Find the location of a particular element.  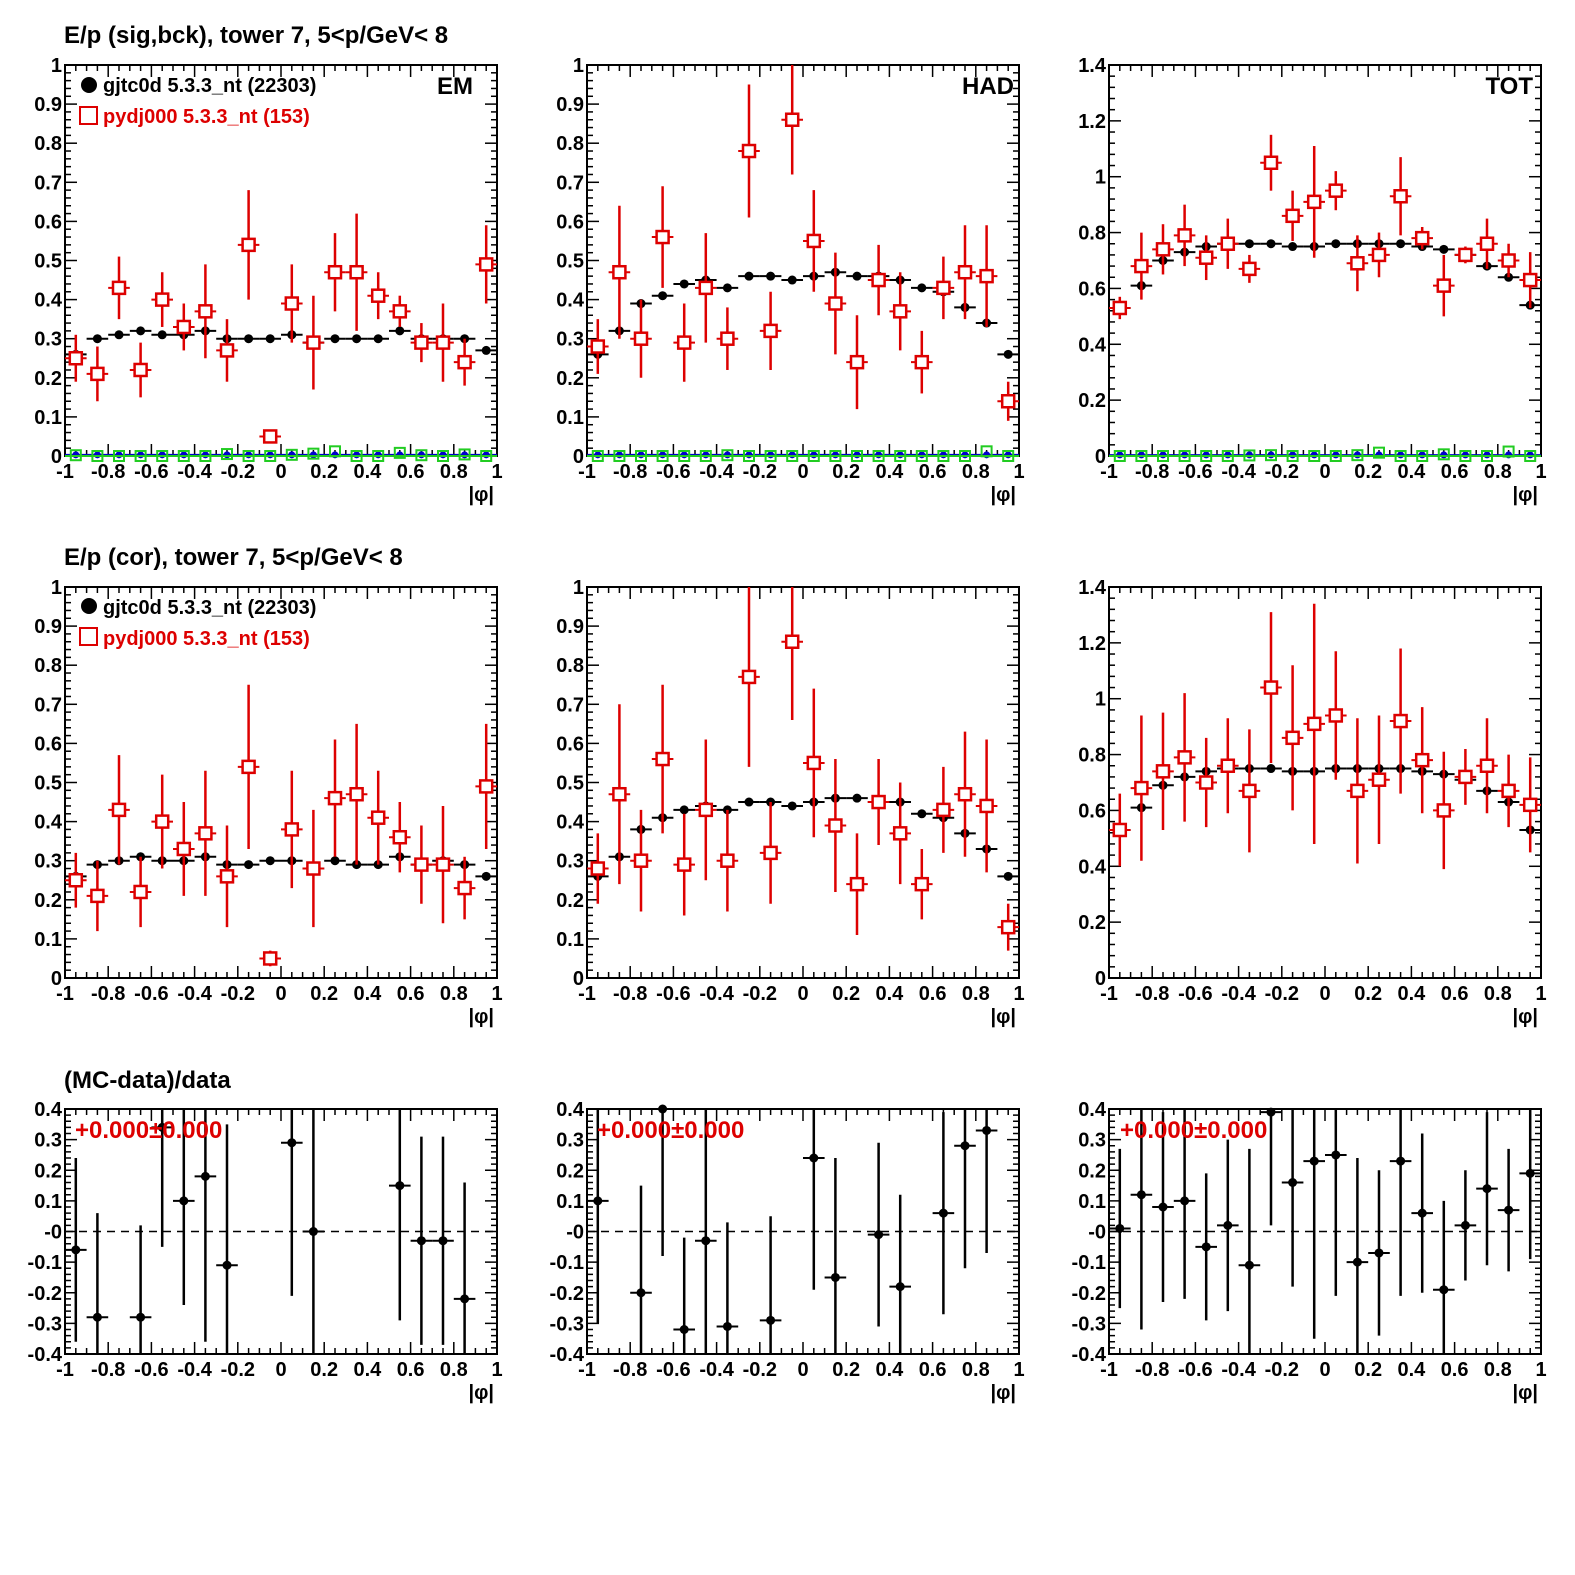

y-tick-label: 0.3 is located at coordinates (570, 340).